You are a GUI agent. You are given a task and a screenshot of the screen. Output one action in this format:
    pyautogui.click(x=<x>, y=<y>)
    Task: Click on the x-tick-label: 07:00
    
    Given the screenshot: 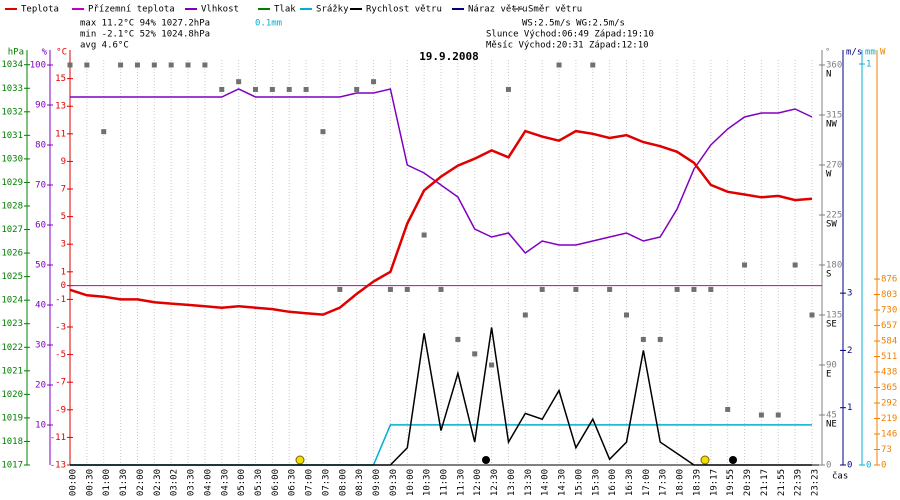 What is the action you would take?
    pyautogui.click(x=310, y=482)
    